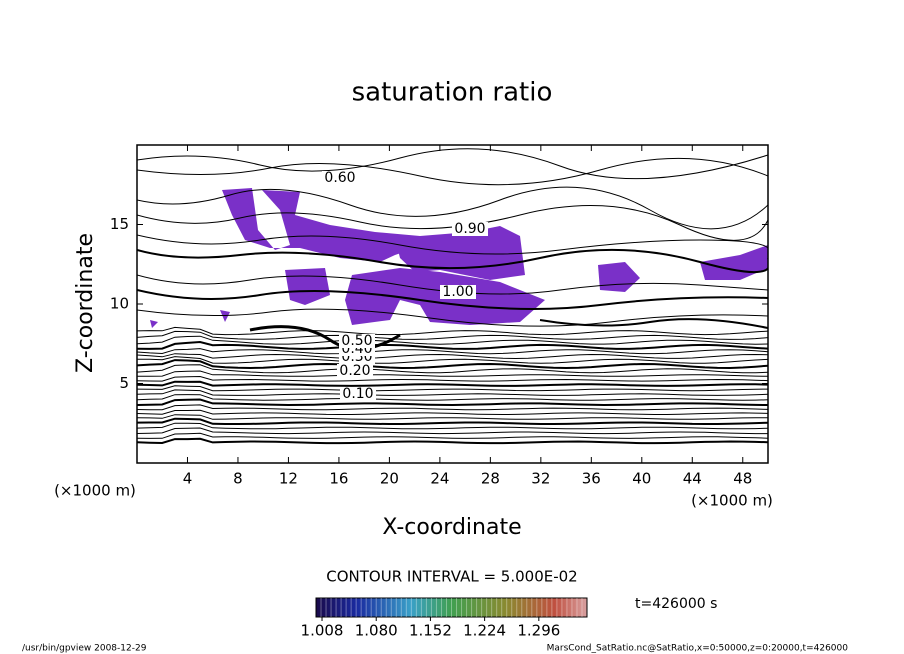  Describe the element at coordinates (188, 479) in the screenshot. I see `x-tick-label: 4` at that location.